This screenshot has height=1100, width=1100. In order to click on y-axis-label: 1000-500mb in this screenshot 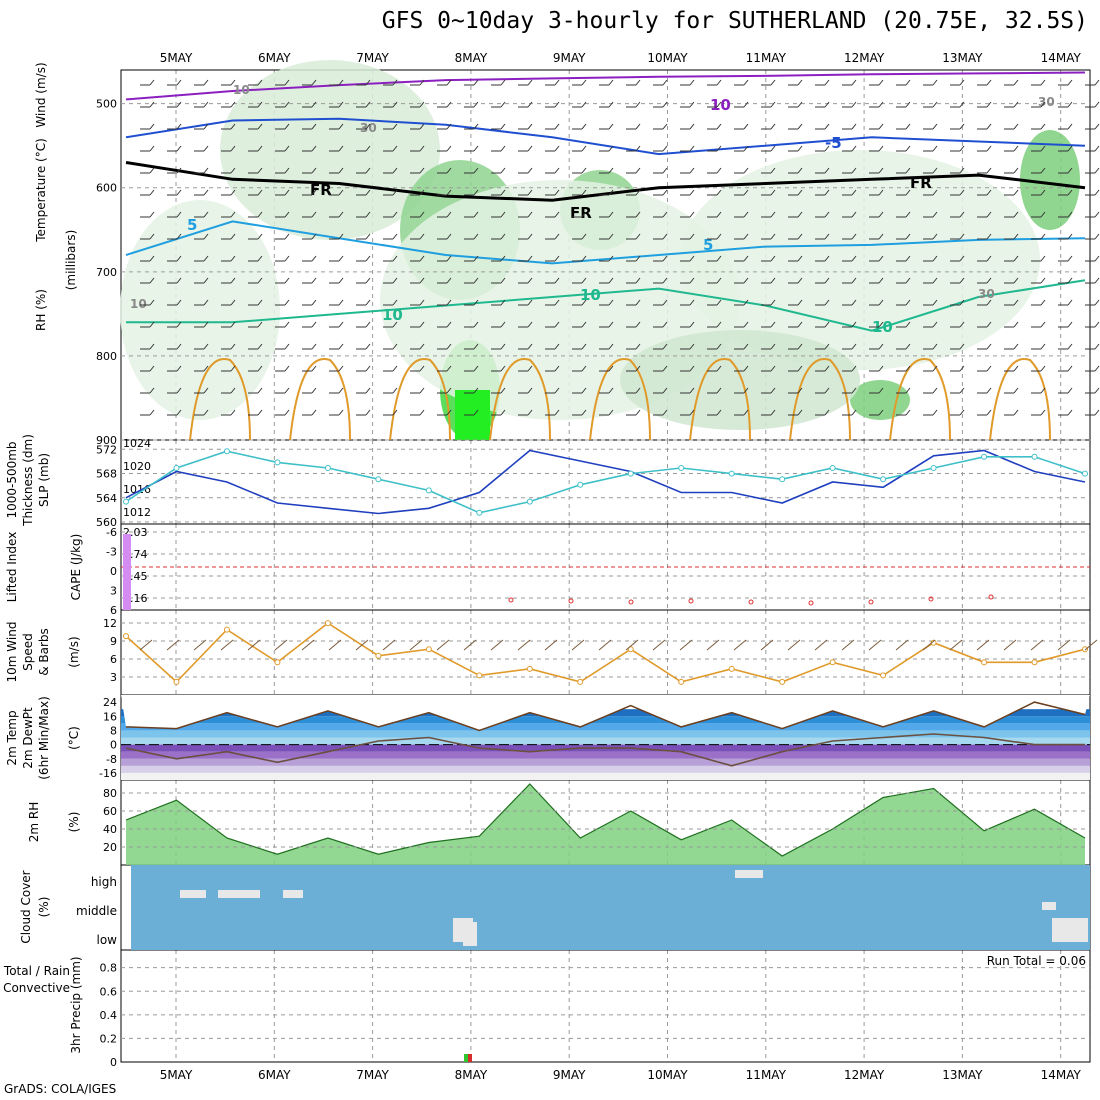, I will do `click(12, 479)`.